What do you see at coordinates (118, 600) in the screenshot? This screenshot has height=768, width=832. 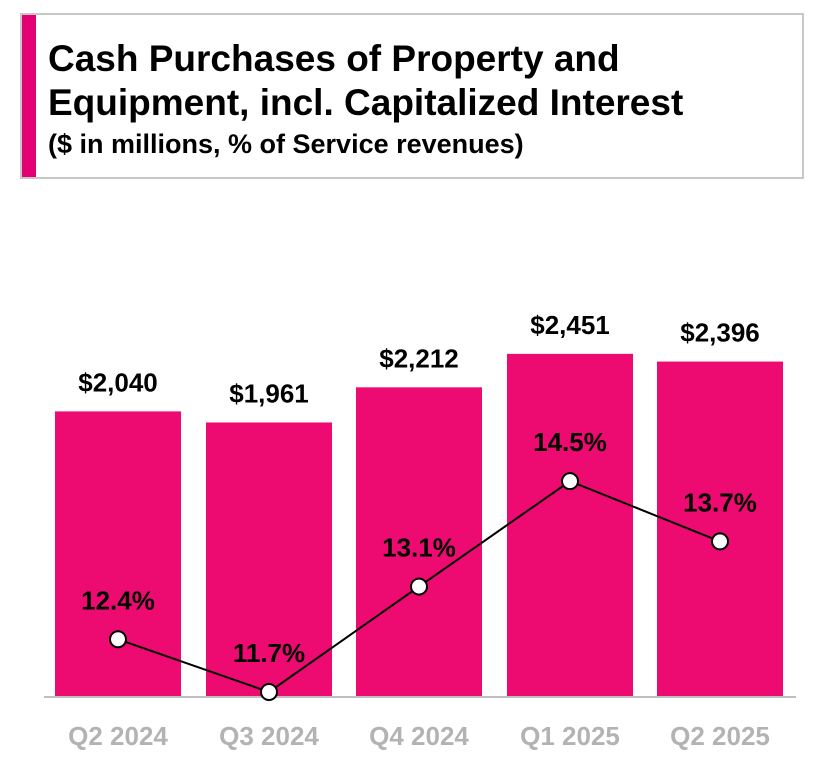 I see `percent-value-label: 12.4%` at bounding box center [118, 600].